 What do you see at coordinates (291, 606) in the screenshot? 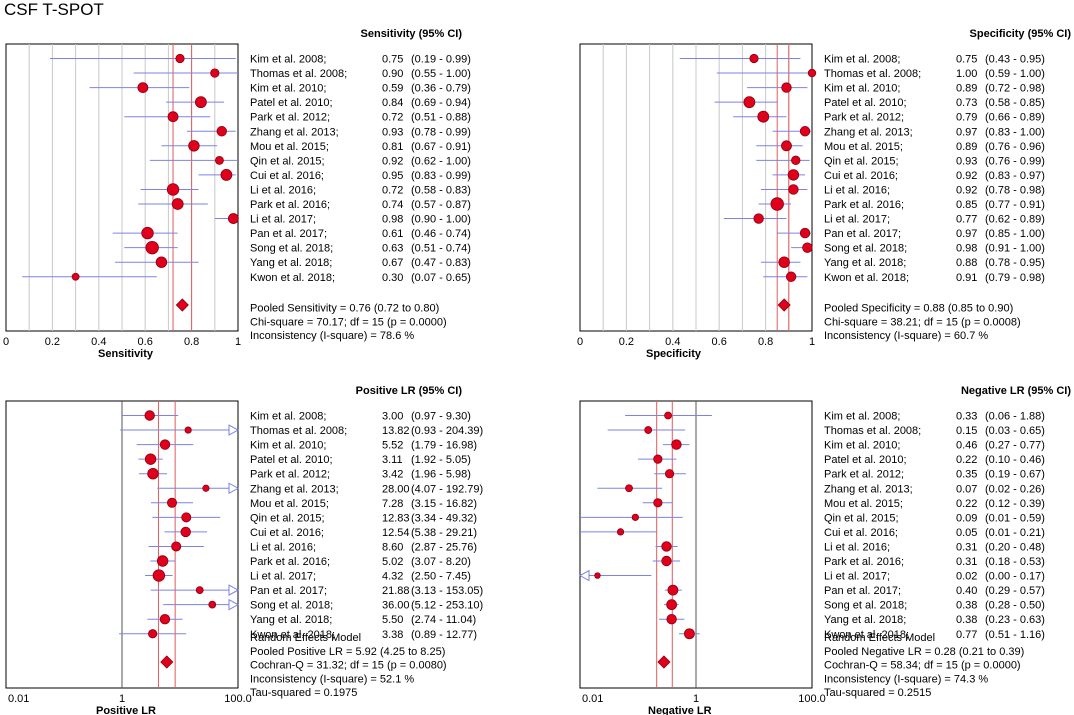
I see `study-label: Song et al. 2018;` at bounding box center [291, 606].